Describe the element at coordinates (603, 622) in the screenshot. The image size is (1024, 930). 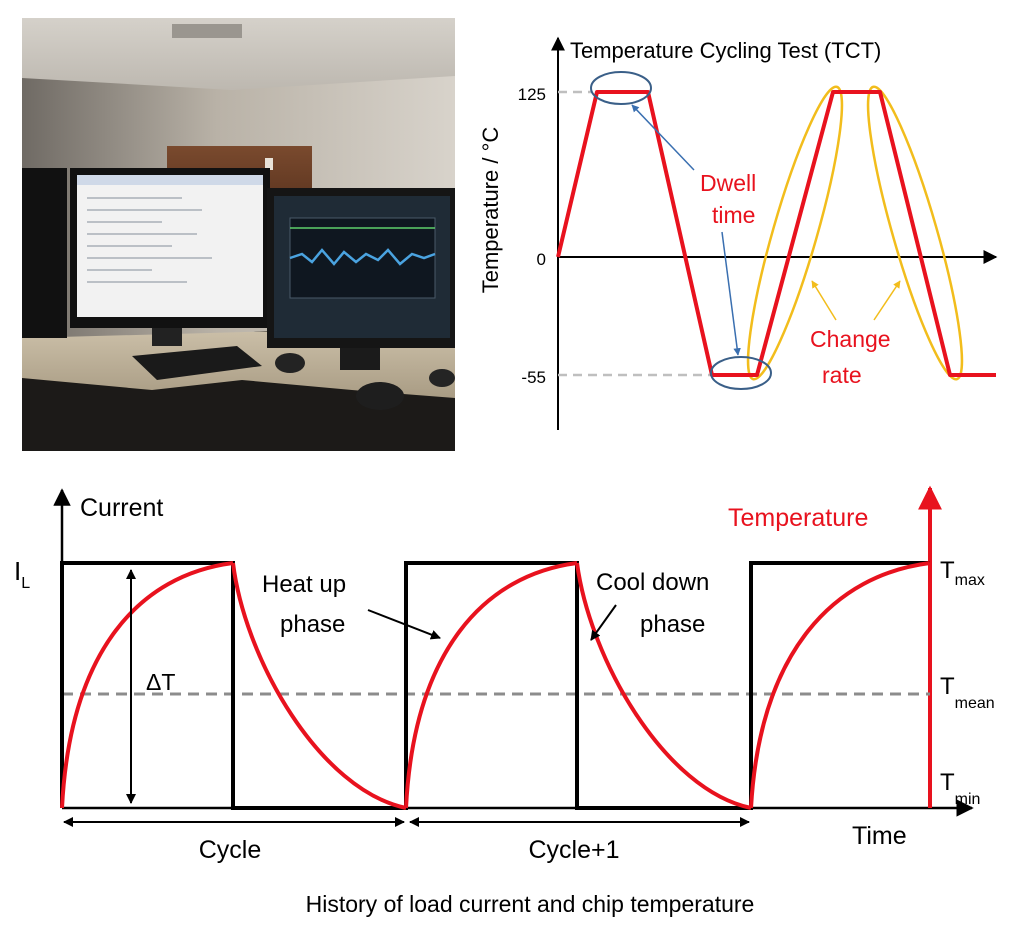
I see `cool-down-arrow` at that location.